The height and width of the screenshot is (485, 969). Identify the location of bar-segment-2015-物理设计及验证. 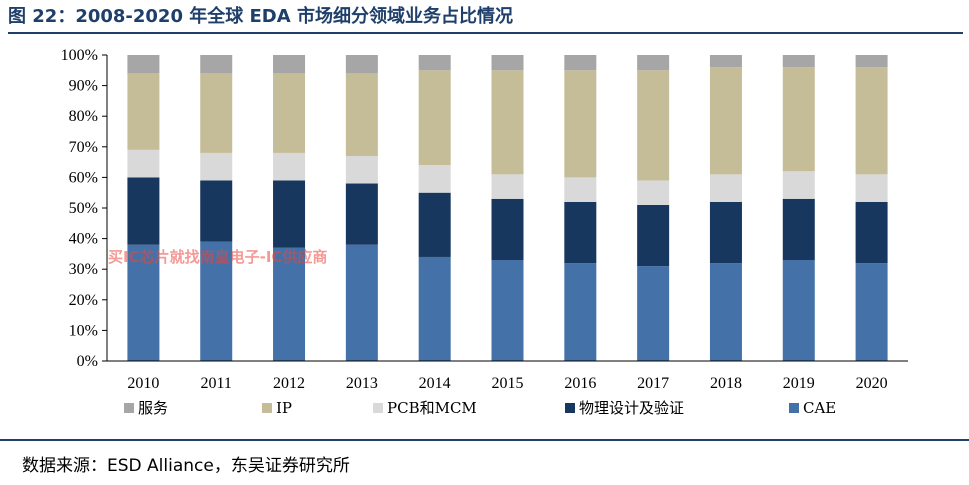
(507, 229).